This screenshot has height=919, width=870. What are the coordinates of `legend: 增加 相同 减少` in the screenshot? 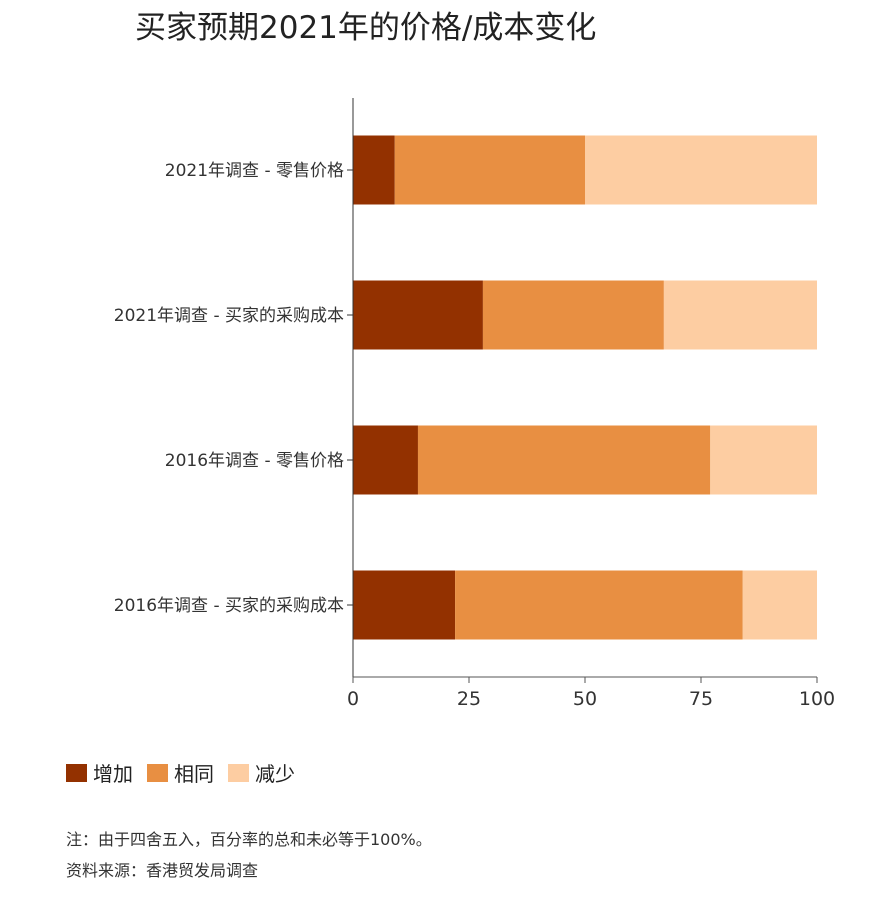 It's located at (187, 772).